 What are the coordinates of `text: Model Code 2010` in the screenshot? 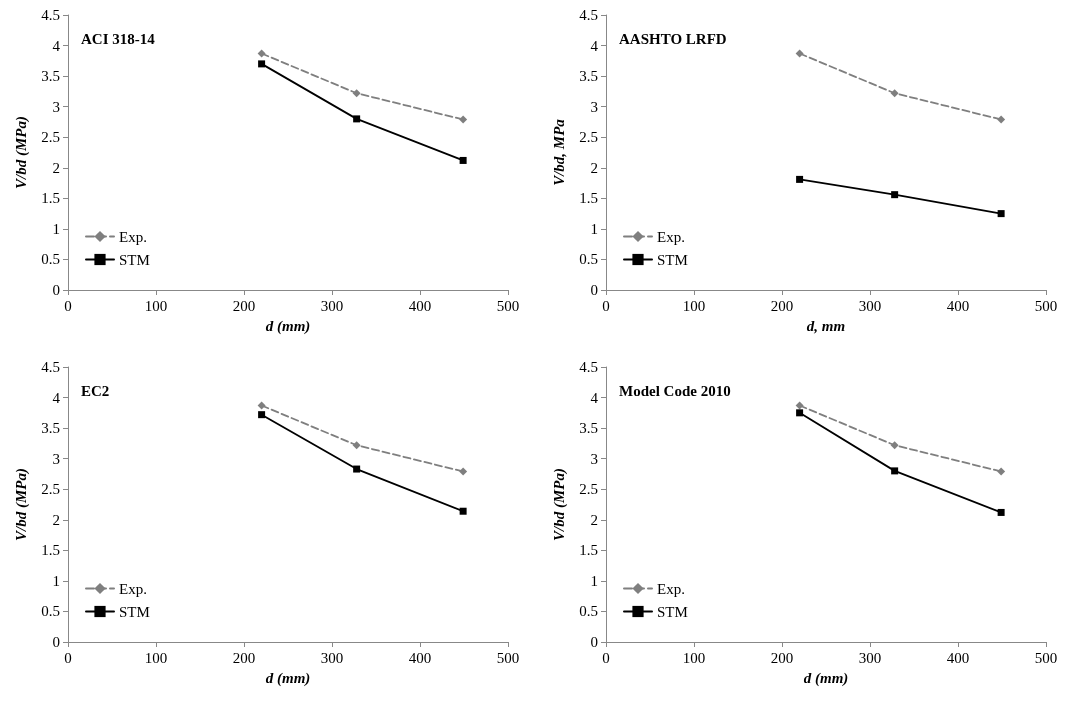 It's located at (675, 390).